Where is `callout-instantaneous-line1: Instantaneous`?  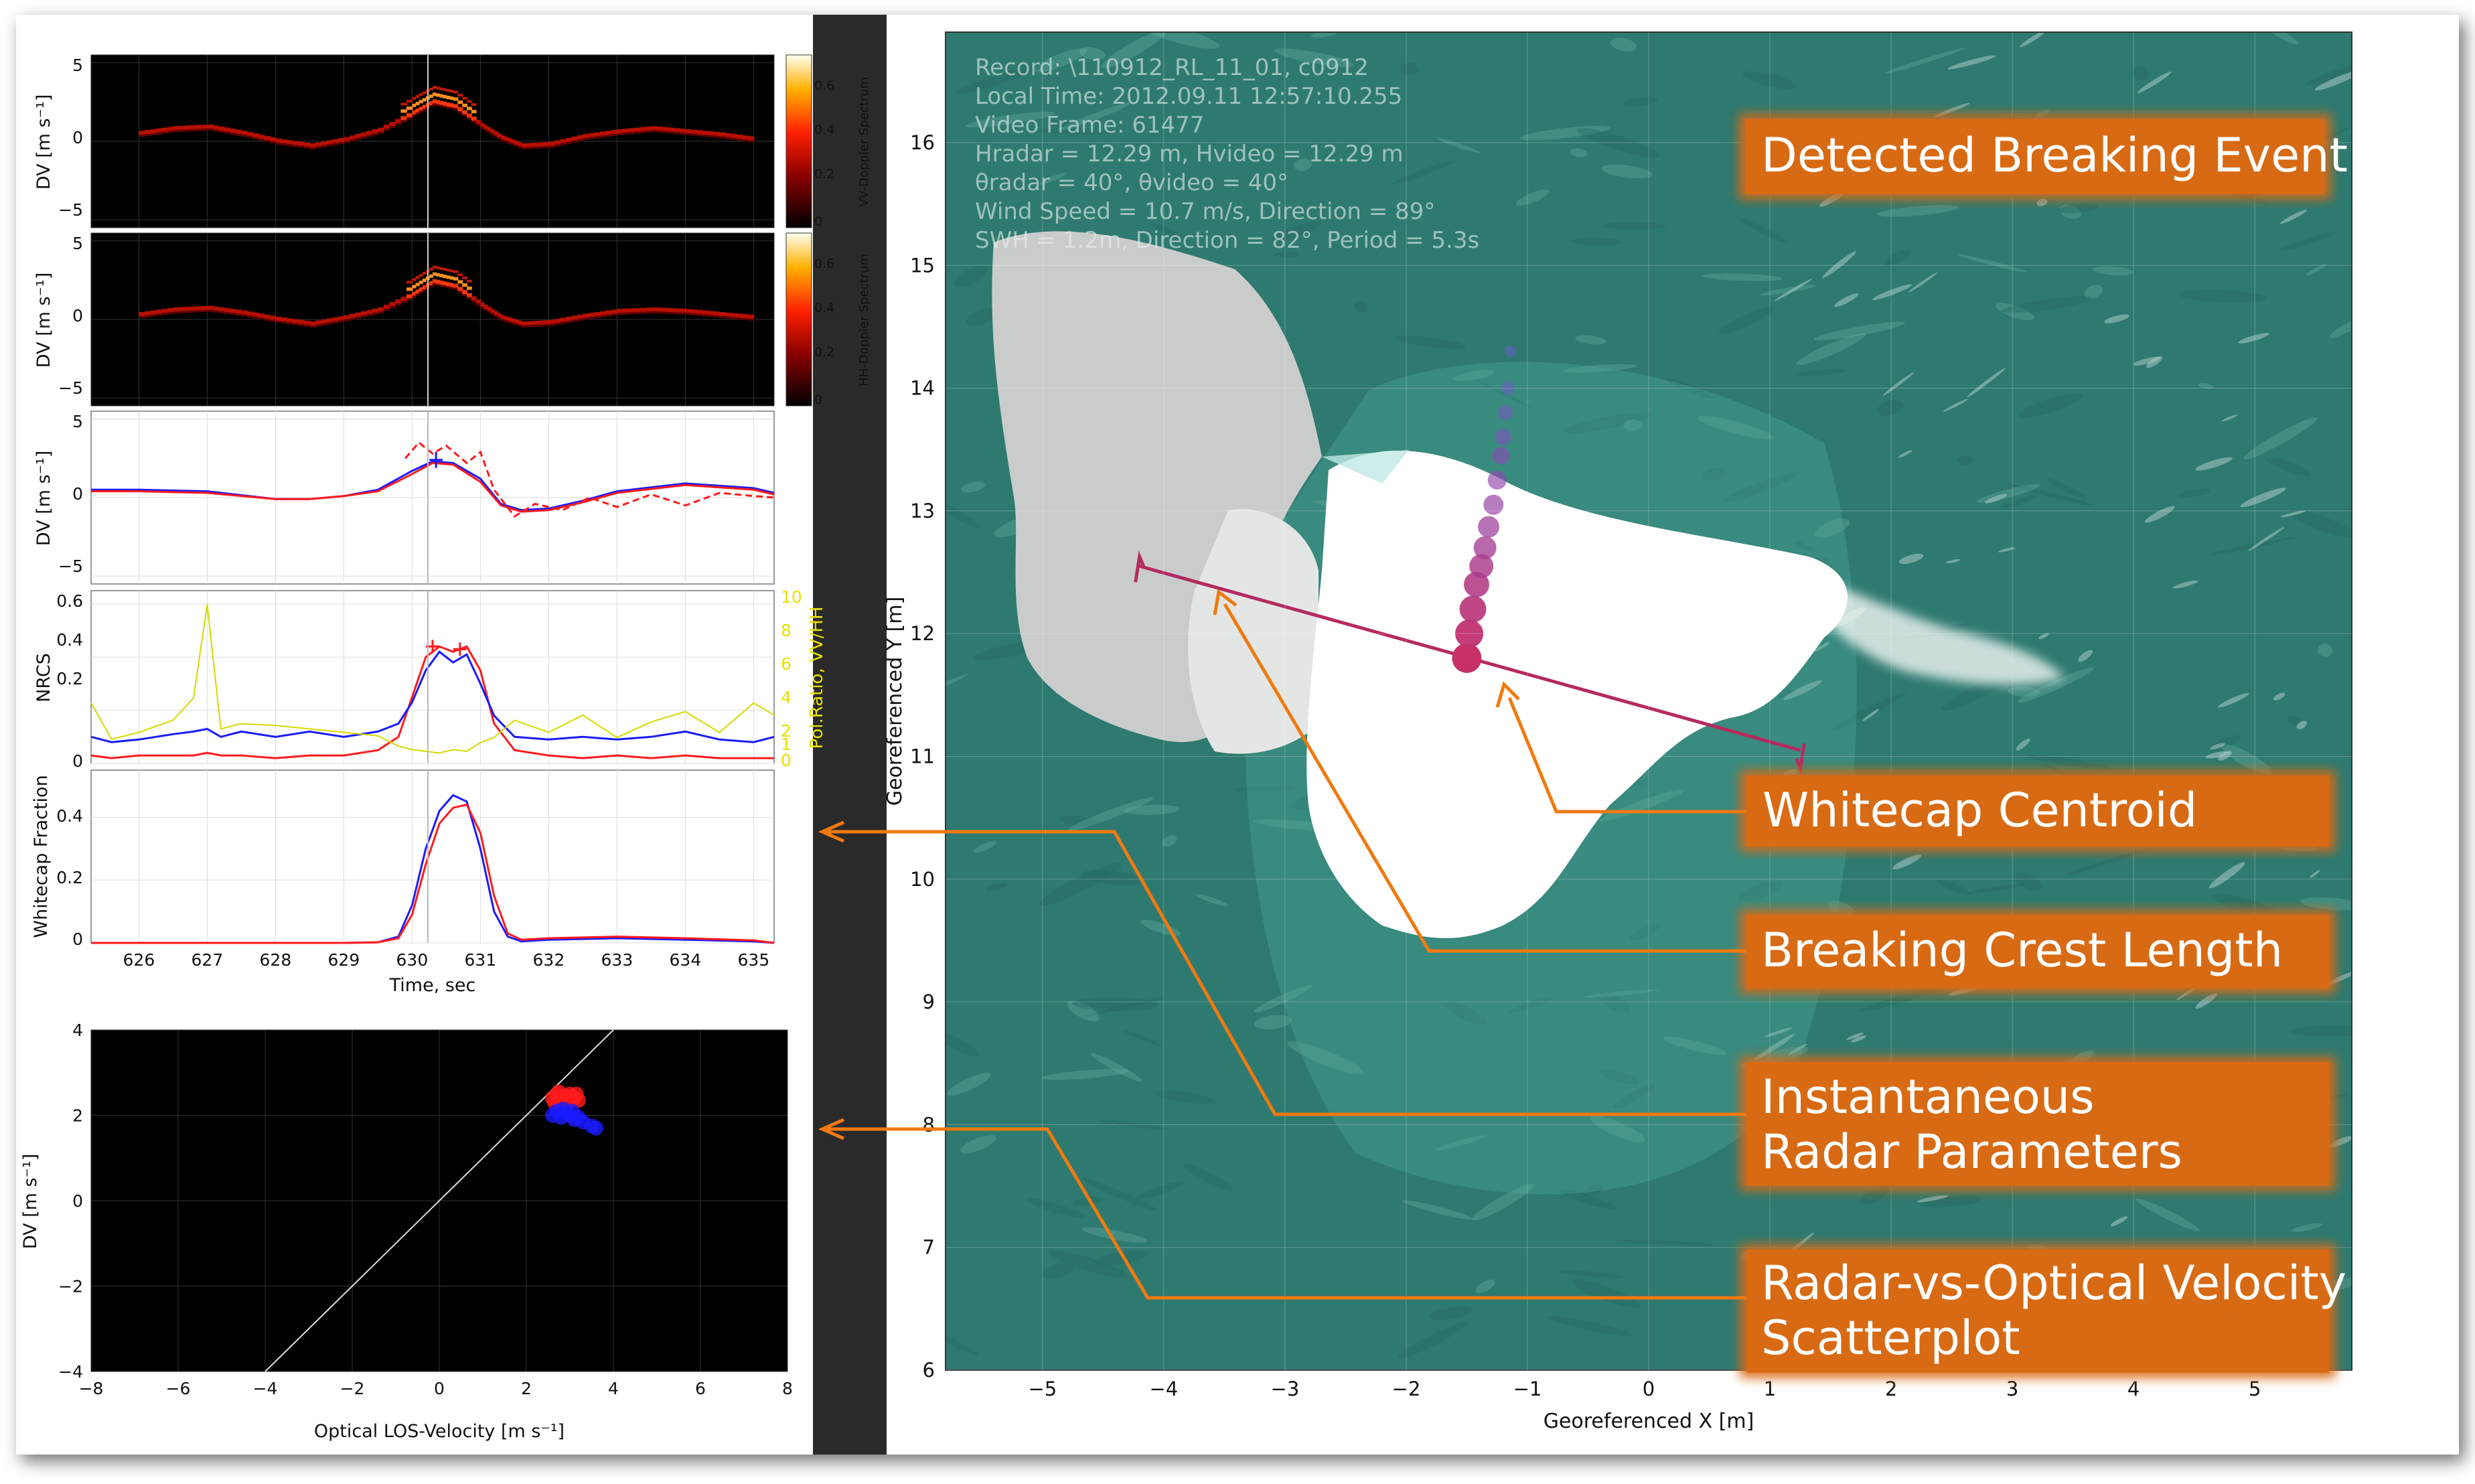
callout-instantaneous-line1: Instantaneous is located at coordinates (1928, 1096).